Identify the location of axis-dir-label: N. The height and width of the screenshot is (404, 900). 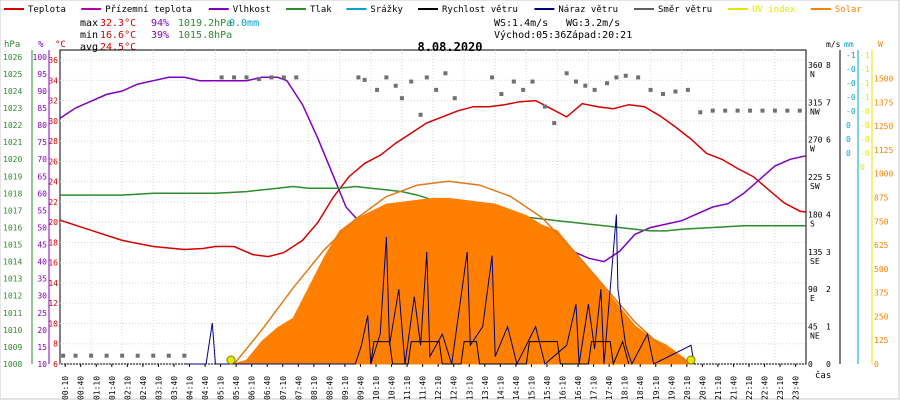
(812, 74).